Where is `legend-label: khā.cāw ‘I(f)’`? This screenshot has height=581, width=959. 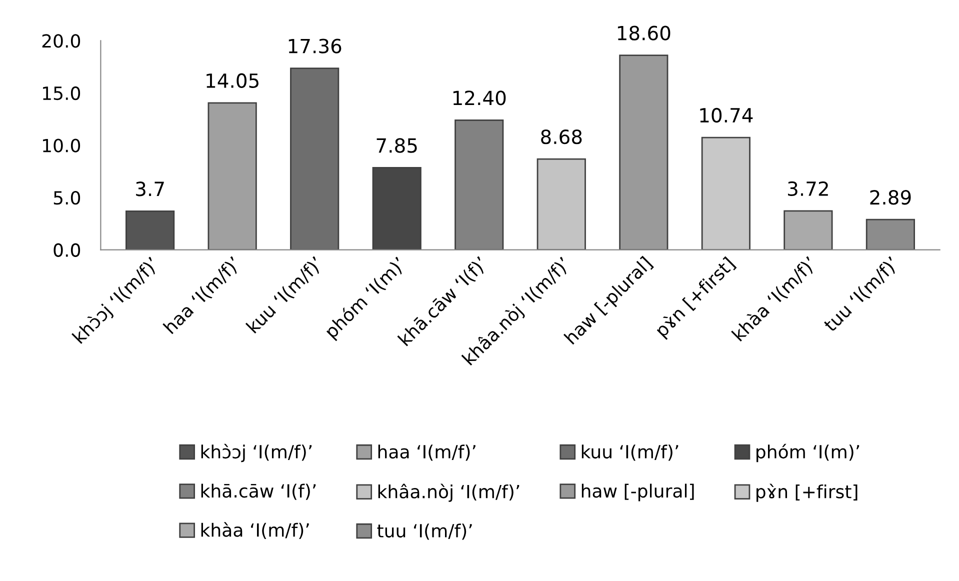
legend-label: khā.cāw ‘I(f)’ is located at coordinates (258, 492).